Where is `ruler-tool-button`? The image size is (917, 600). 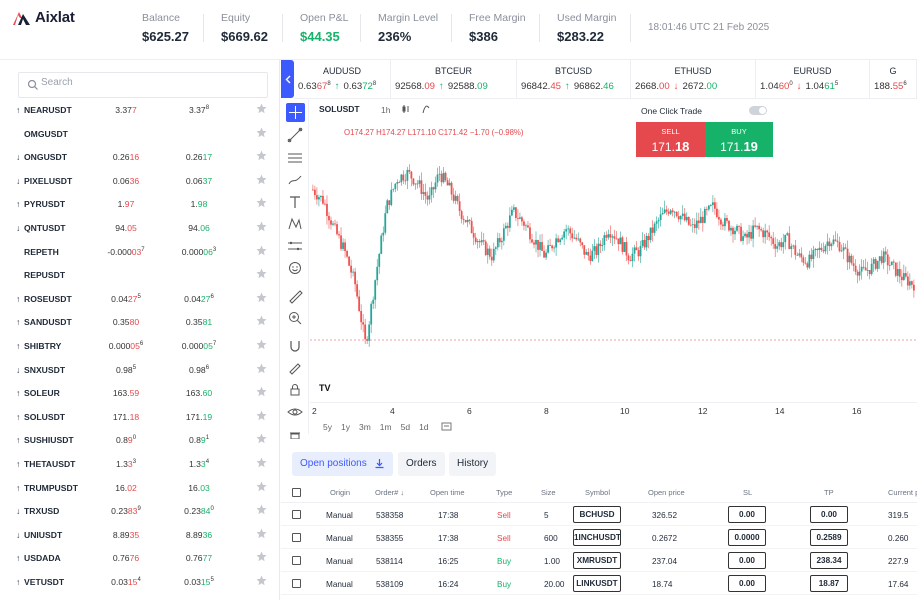 ruler-tool-button is located at coordinates (295, 296).